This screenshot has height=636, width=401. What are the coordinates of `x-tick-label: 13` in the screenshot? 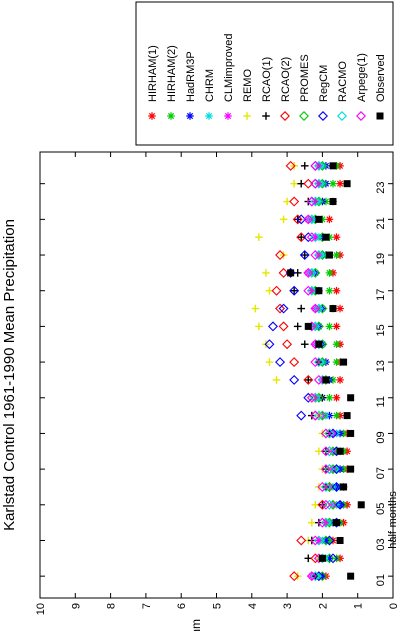 It's located at (381, 366).